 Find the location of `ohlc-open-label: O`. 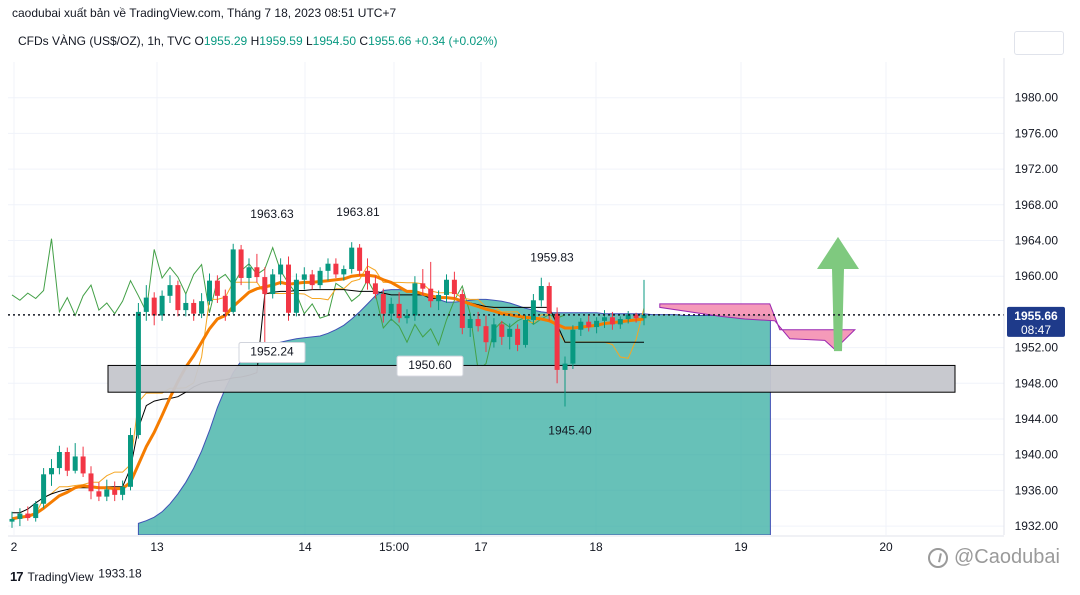

ohlc-open-label: O is located at coordinates (199, 41).